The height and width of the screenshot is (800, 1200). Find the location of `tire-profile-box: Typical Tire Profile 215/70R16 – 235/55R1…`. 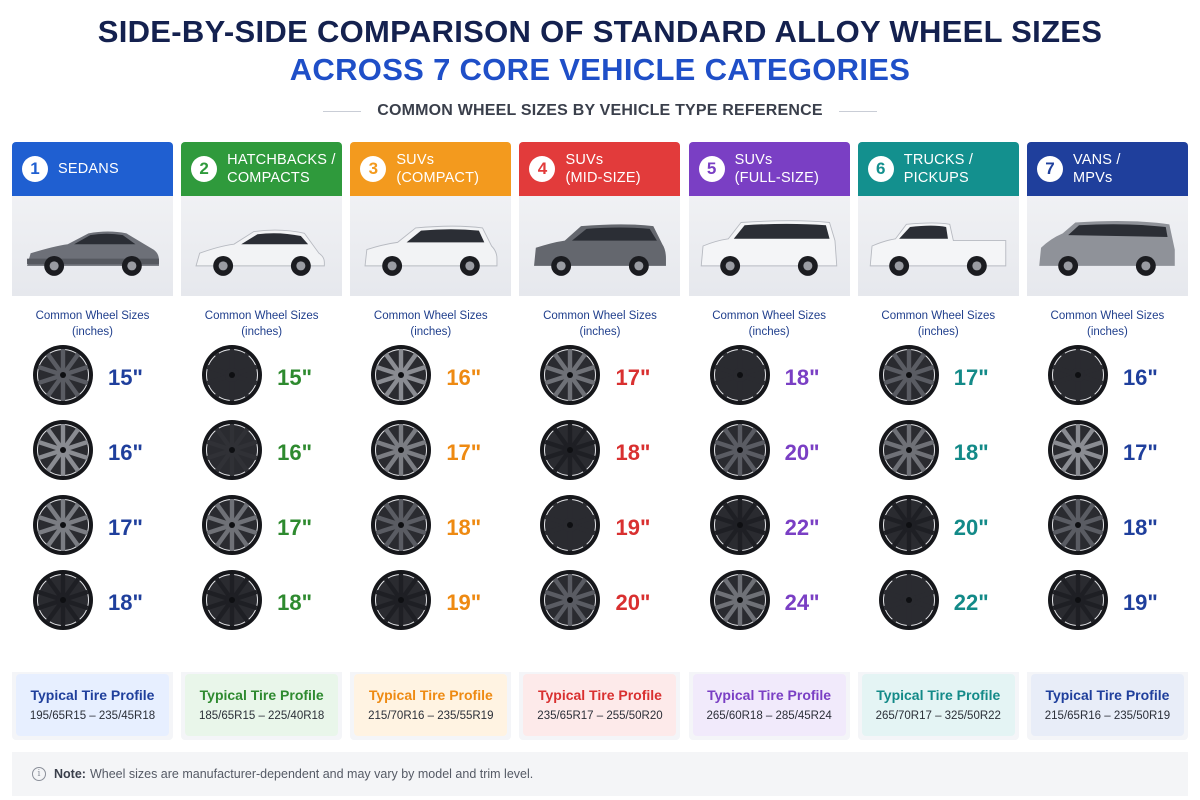

tire-profile-box: Typical Tire Profile 215/70R16 – 235/55R1… is located at coordinates (431, 705).